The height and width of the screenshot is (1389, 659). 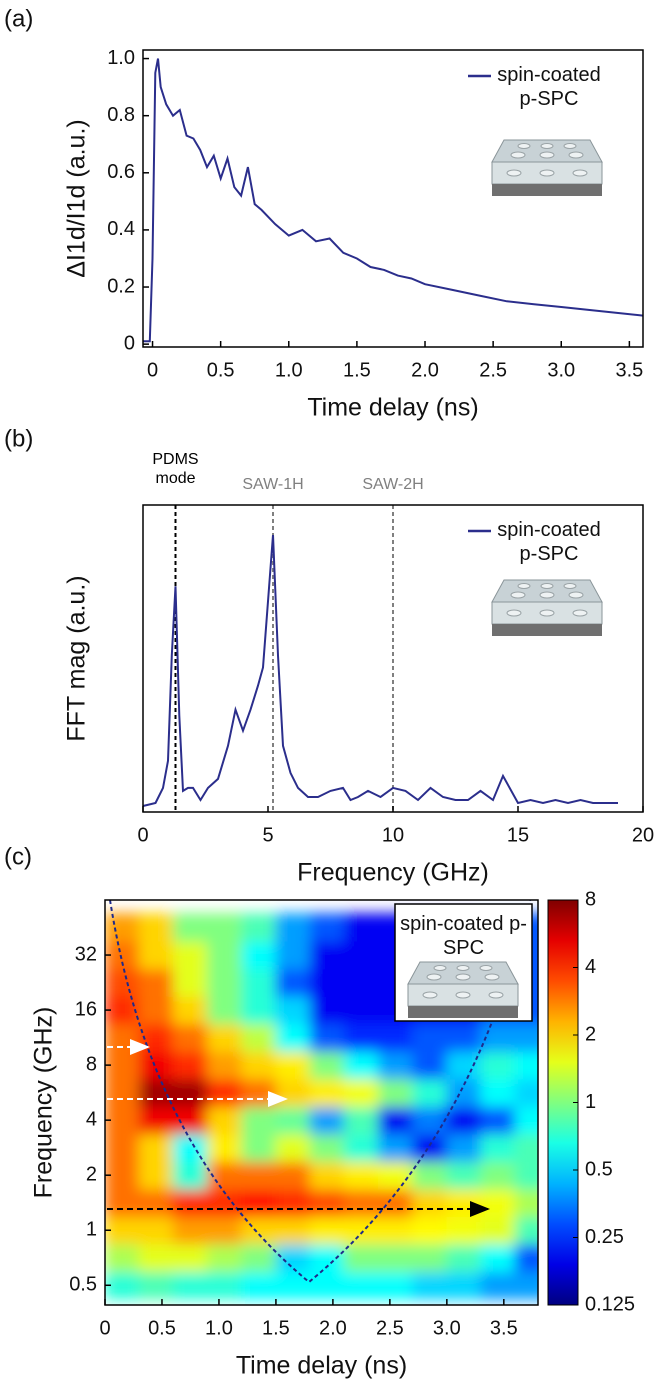 I want to click on y-axis-label: FFT mag (a.u.), so click(x=77, y=658).